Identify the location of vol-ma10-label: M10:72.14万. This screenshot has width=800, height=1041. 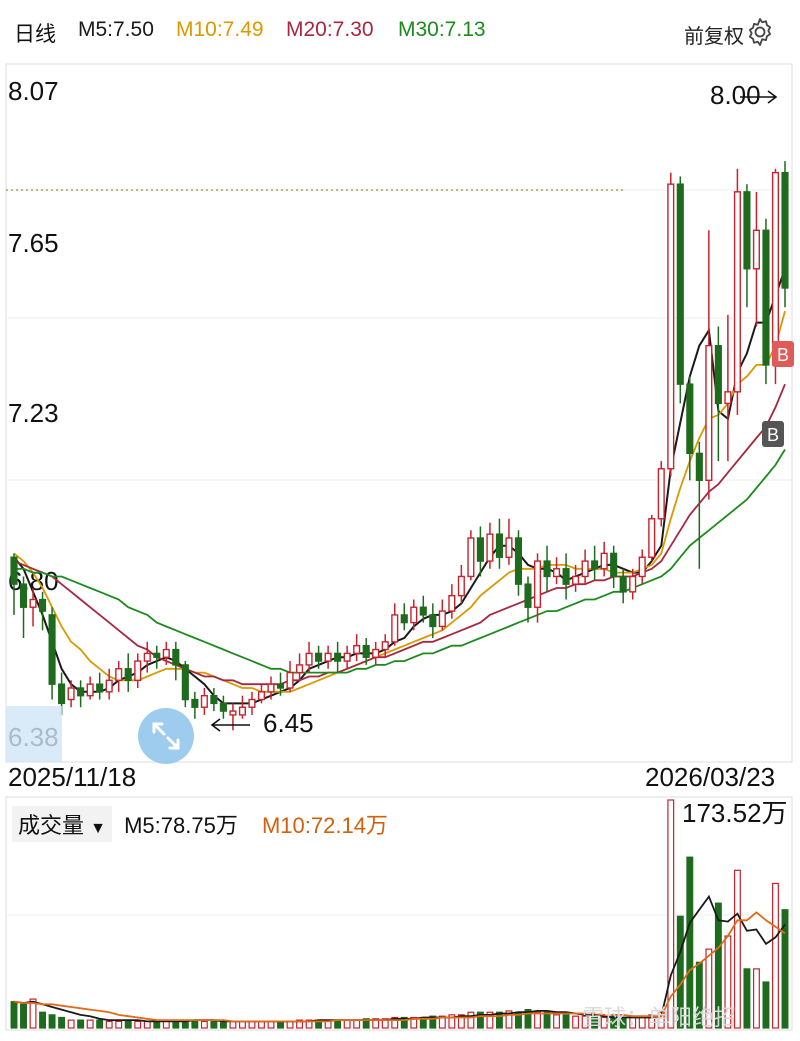
(324, 825).